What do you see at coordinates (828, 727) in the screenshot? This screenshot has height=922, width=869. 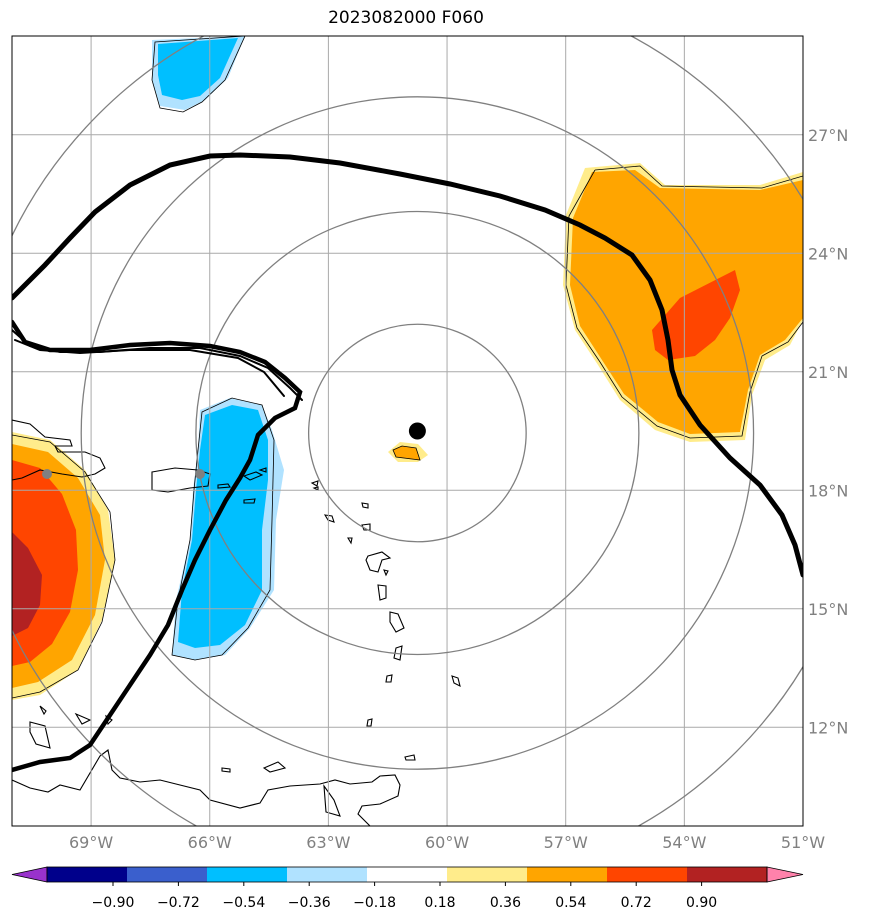 I see `lat-tick-label: 12°N` at bounding box center [828, 727].